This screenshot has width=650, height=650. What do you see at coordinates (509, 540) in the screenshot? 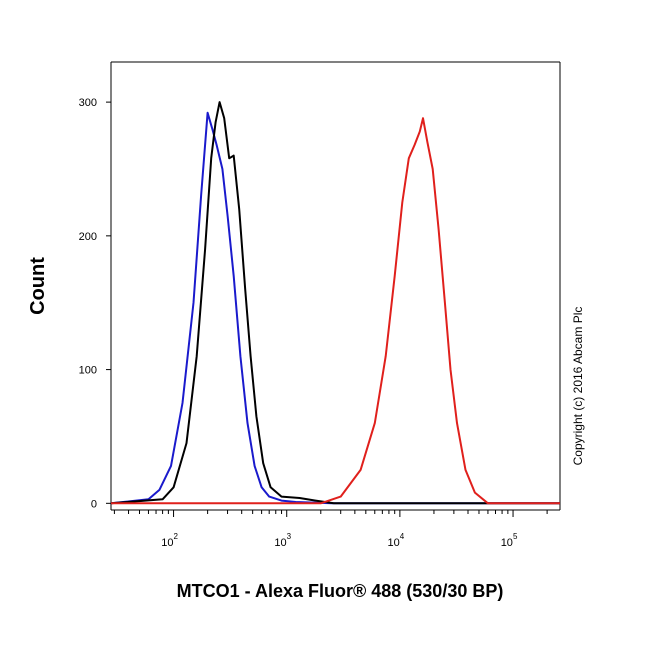
I see `x-tick-label: 10⁵` at bounding box center [509, 540].